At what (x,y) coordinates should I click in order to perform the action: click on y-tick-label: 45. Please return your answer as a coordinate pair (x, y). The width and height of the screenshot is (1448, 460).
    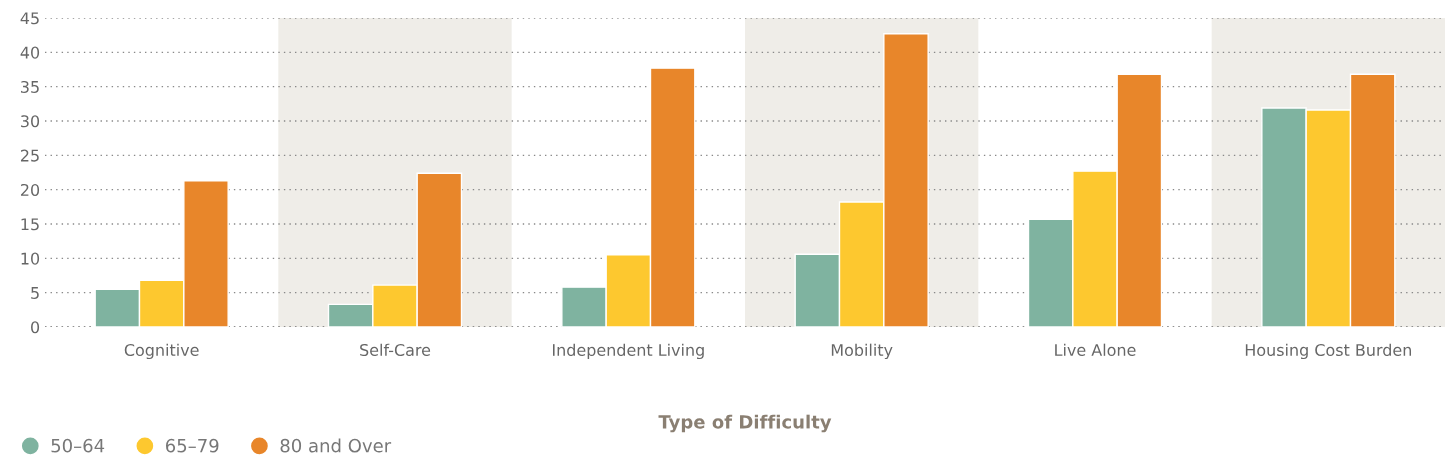
    Looking at the image, I should click on (29, 18).